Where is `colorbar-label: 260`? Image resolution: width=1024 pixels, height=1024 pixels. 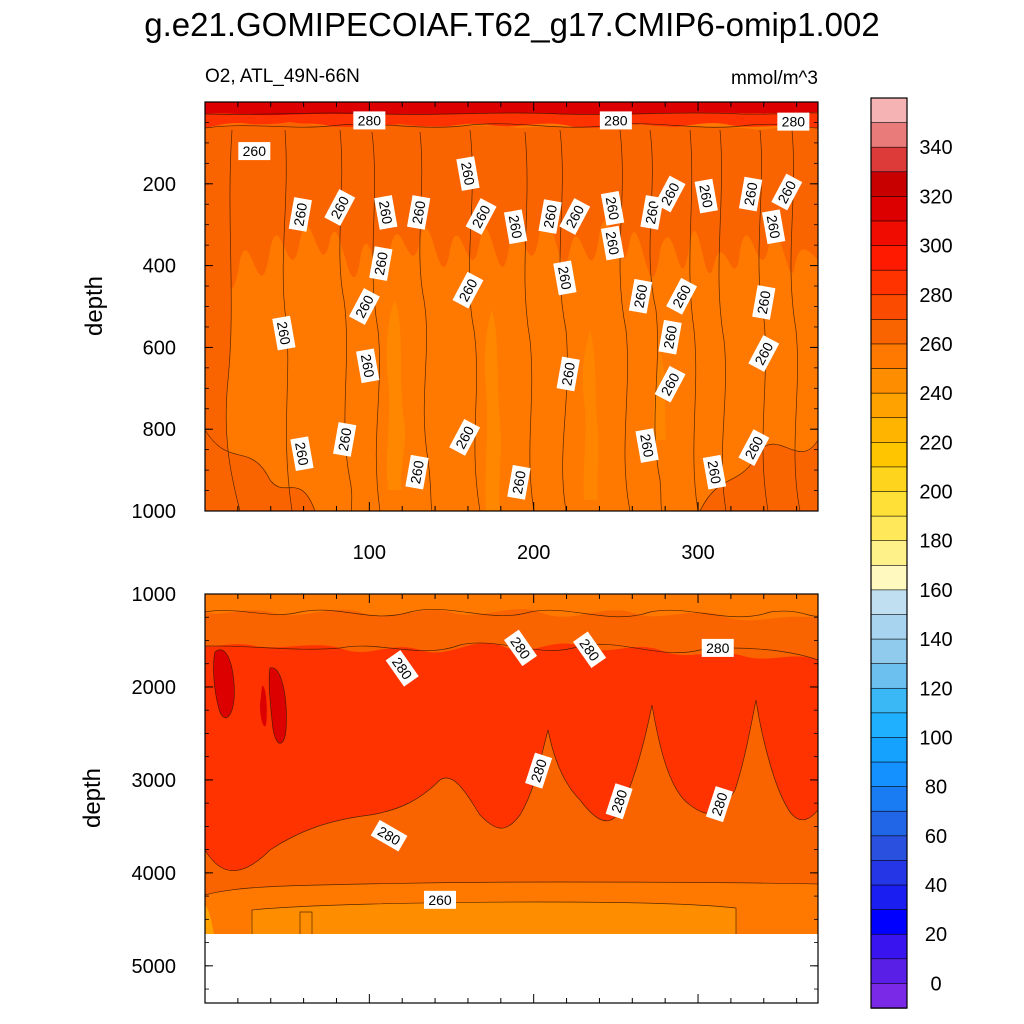 colorbar-label: 260 is located at coordinates (935, 345).